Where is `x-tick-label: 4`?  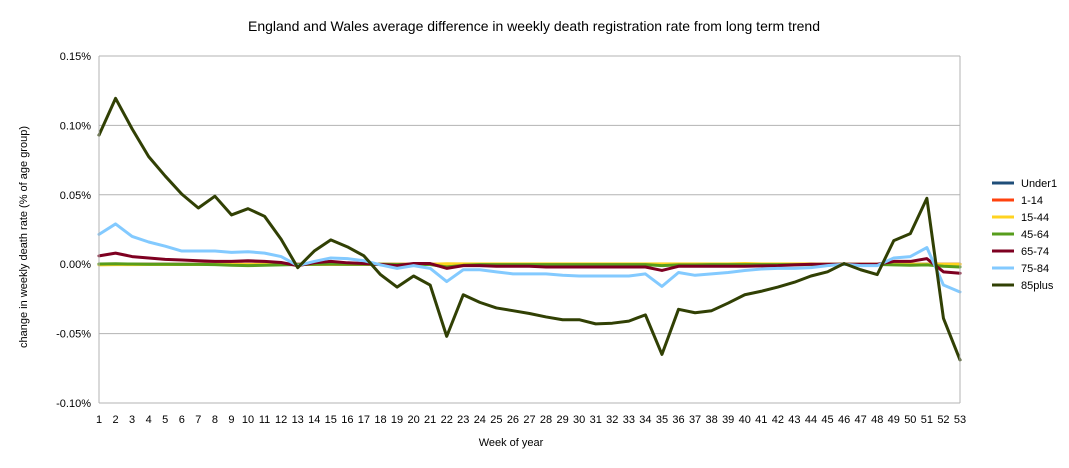 x-tick-label: 4 is located at coordinates (149, 420).